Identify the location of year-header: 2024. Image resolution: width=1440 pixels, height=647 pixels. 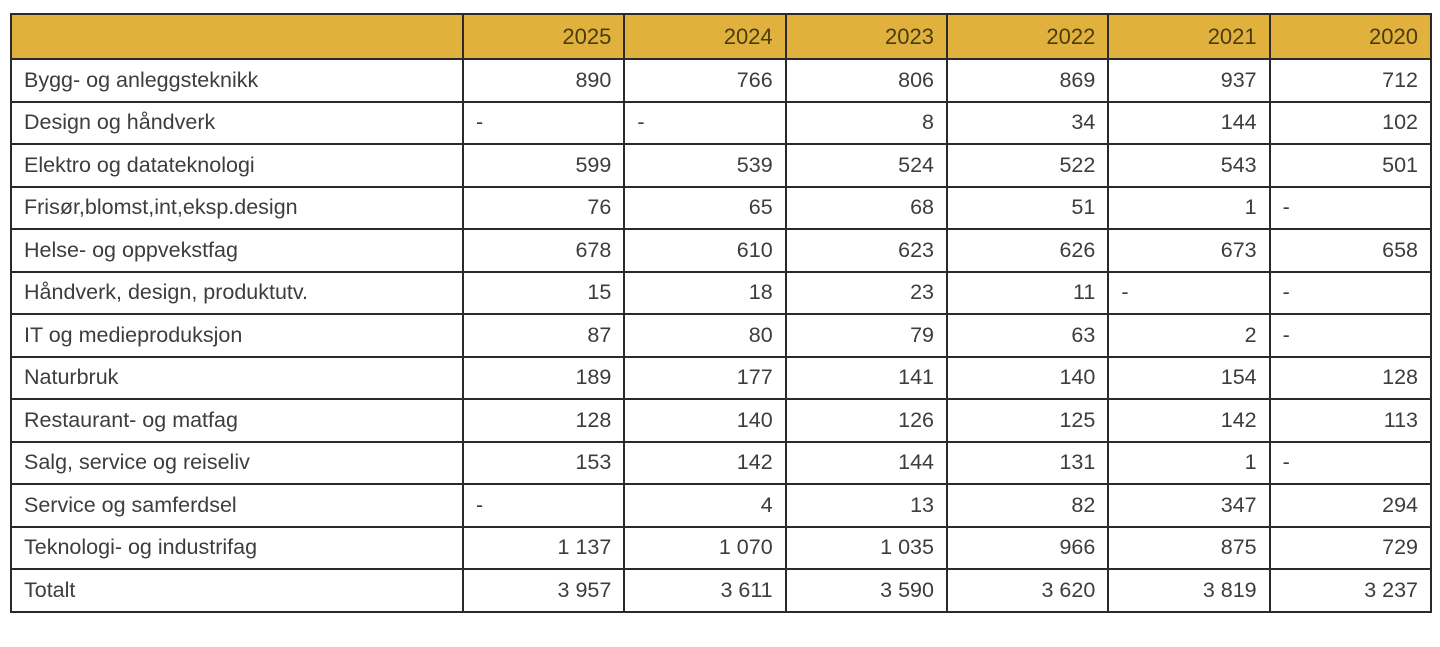
(705, 36).